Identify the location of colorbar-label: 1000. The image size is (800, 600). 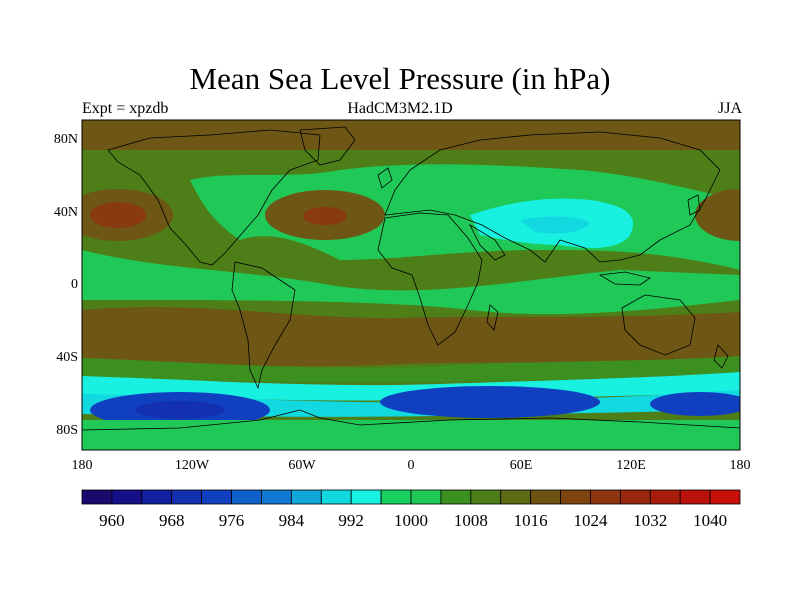
(411, 520).